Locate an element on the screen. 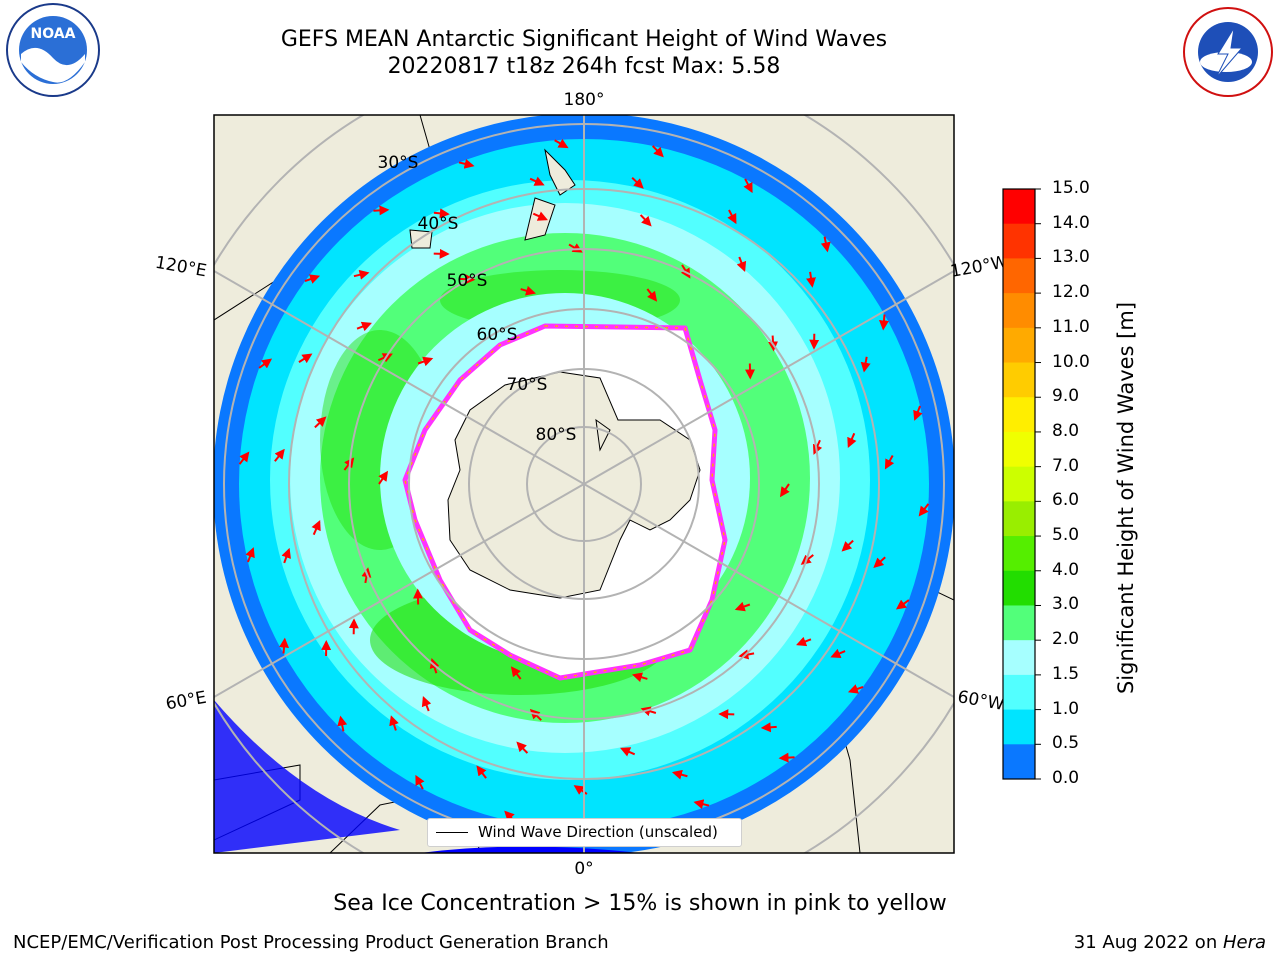  colorbar-tick-label: 7.0 is located at coordinates (1066, 465).